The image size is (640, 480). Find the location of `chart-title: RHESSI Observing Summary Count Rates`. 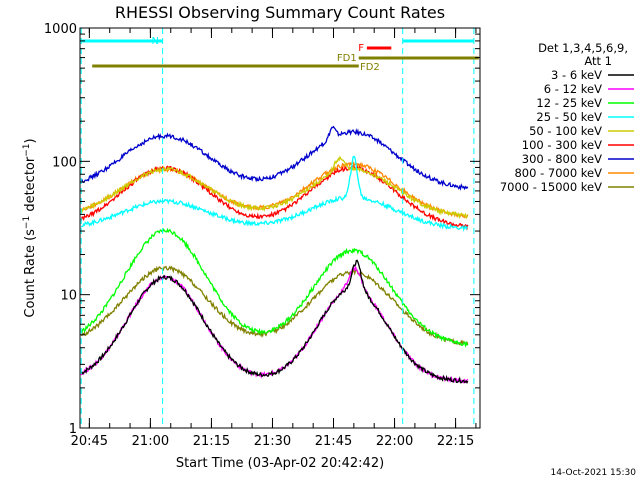

chart-title: RHESSI Observing Summary Count Rates is located at coordinates (280, 12).